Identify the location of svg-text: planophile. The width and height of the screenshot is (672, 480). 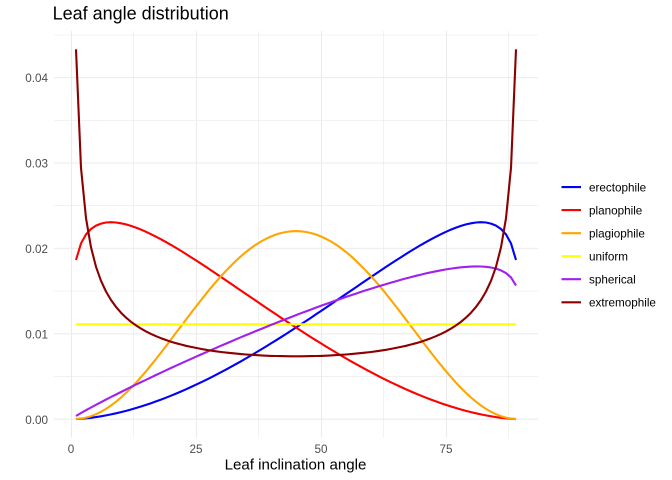
(615, 210).